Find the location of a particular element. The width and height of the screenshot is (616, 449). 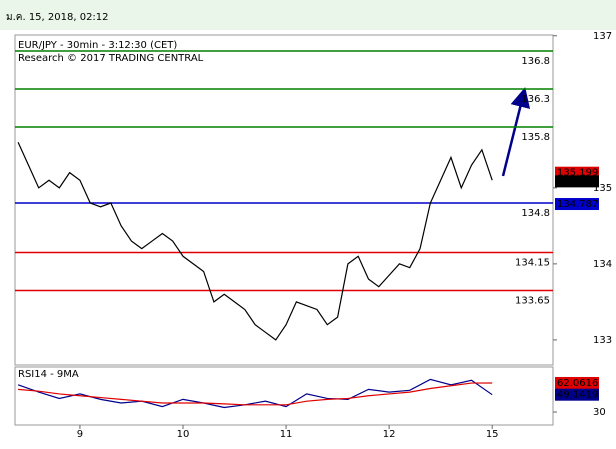

y-tick-label: 30 is located at coordinates (599, 412).